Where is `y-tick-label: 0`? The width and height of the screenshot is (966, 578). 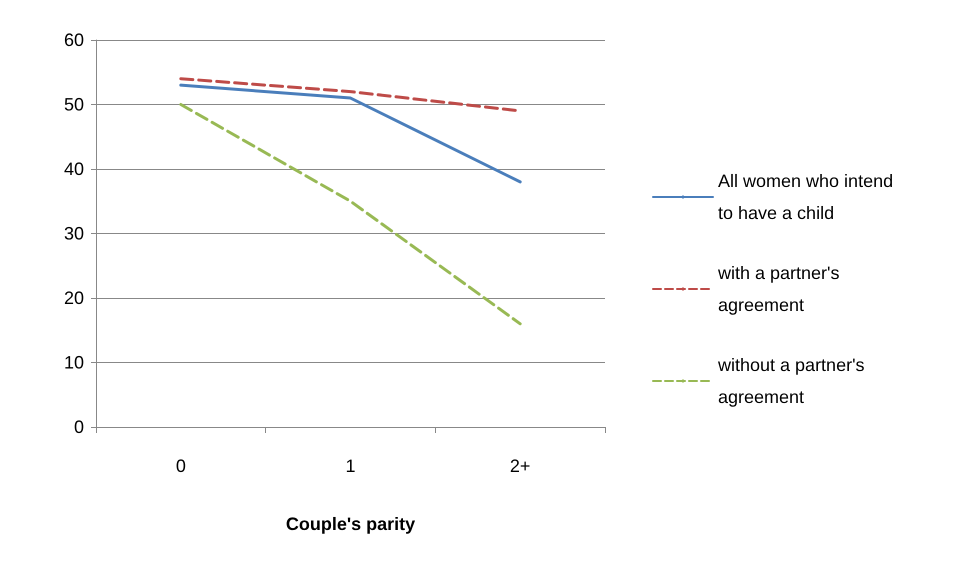 y-tick-label: 0 is located at coordinates (79, 427).